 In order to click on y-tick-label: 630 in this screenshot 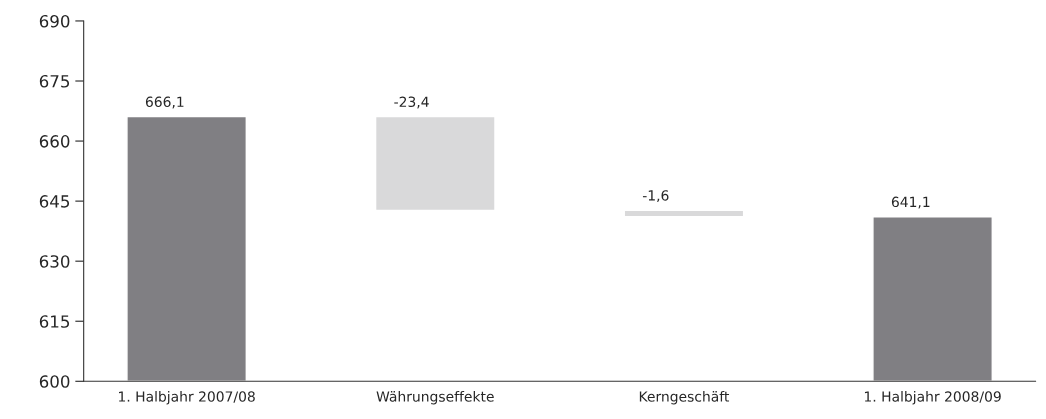, I will do `click(54, 261)`.